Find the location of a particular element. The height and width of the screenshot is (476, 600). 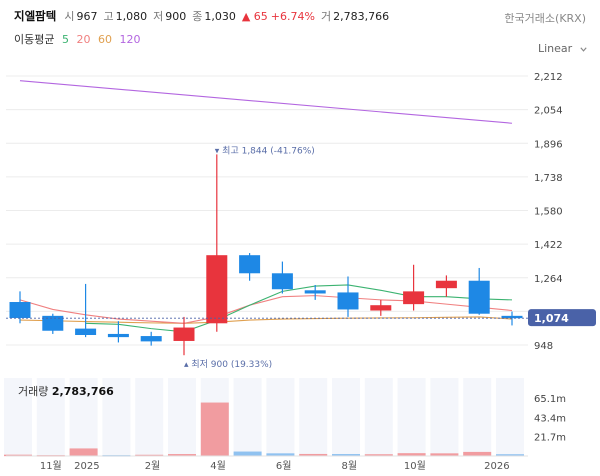

y-tick-label: 1,580 is located at coordinates (548, 212).